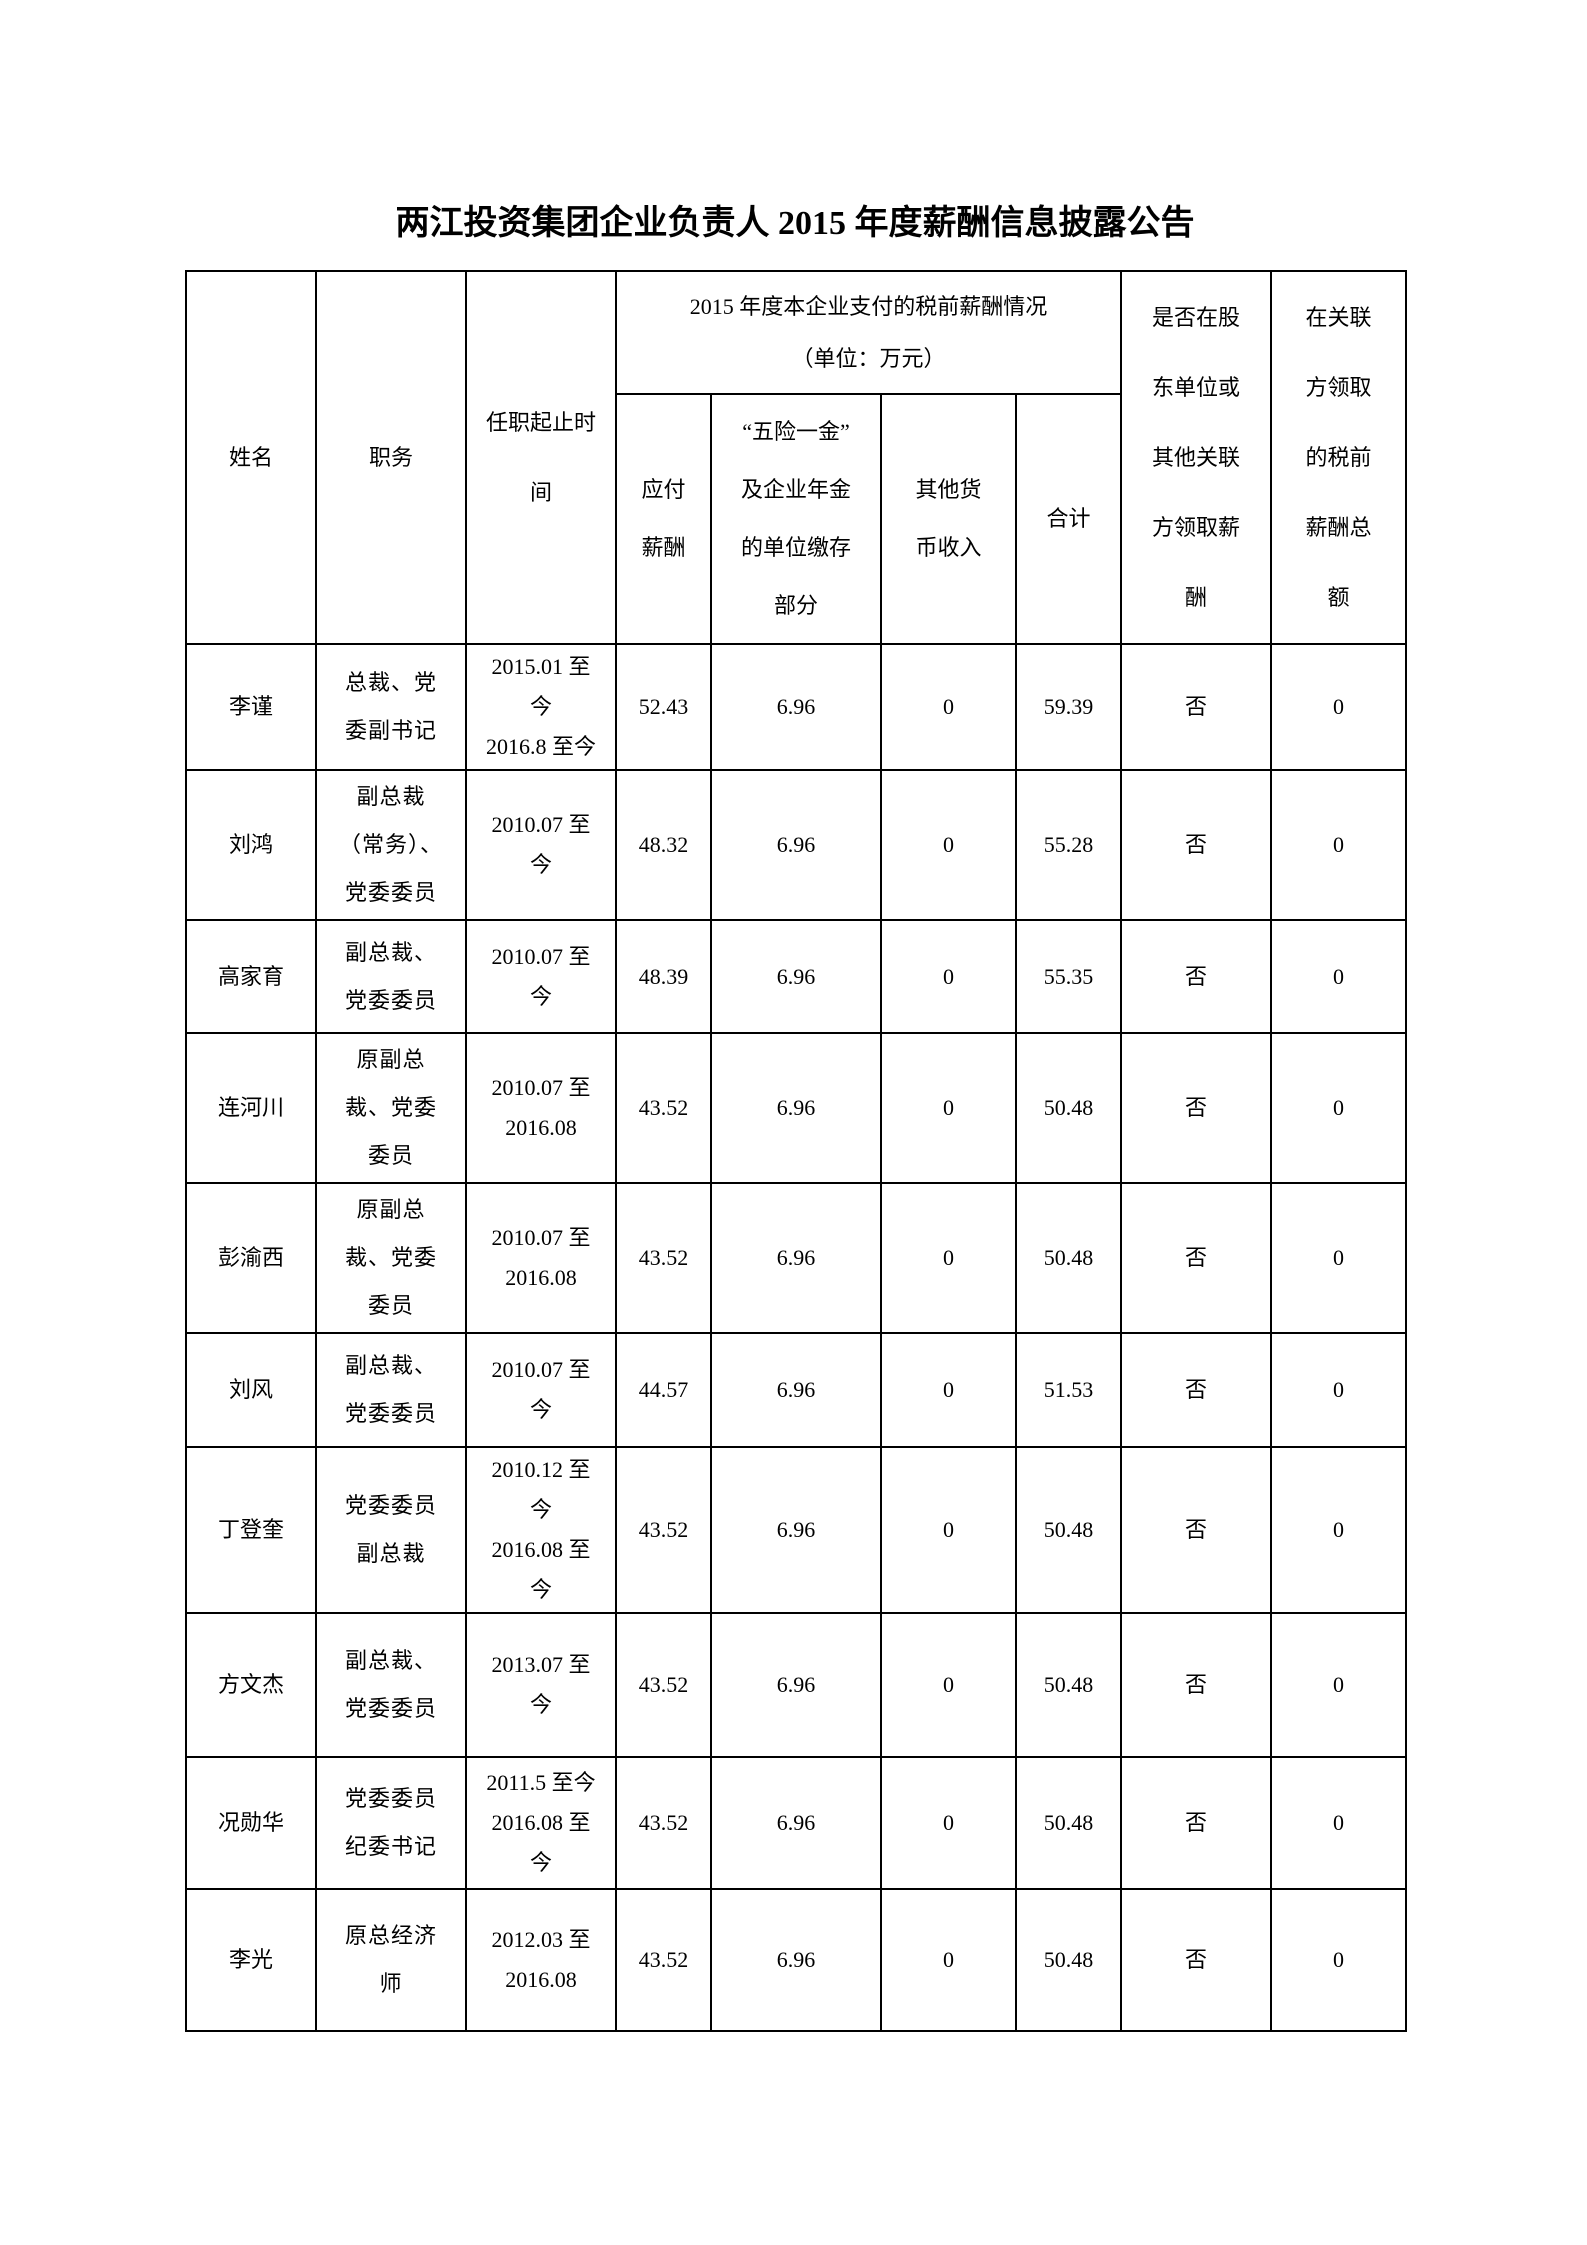  I want to click on cell-total: 51.53, so click(1068, 1390).